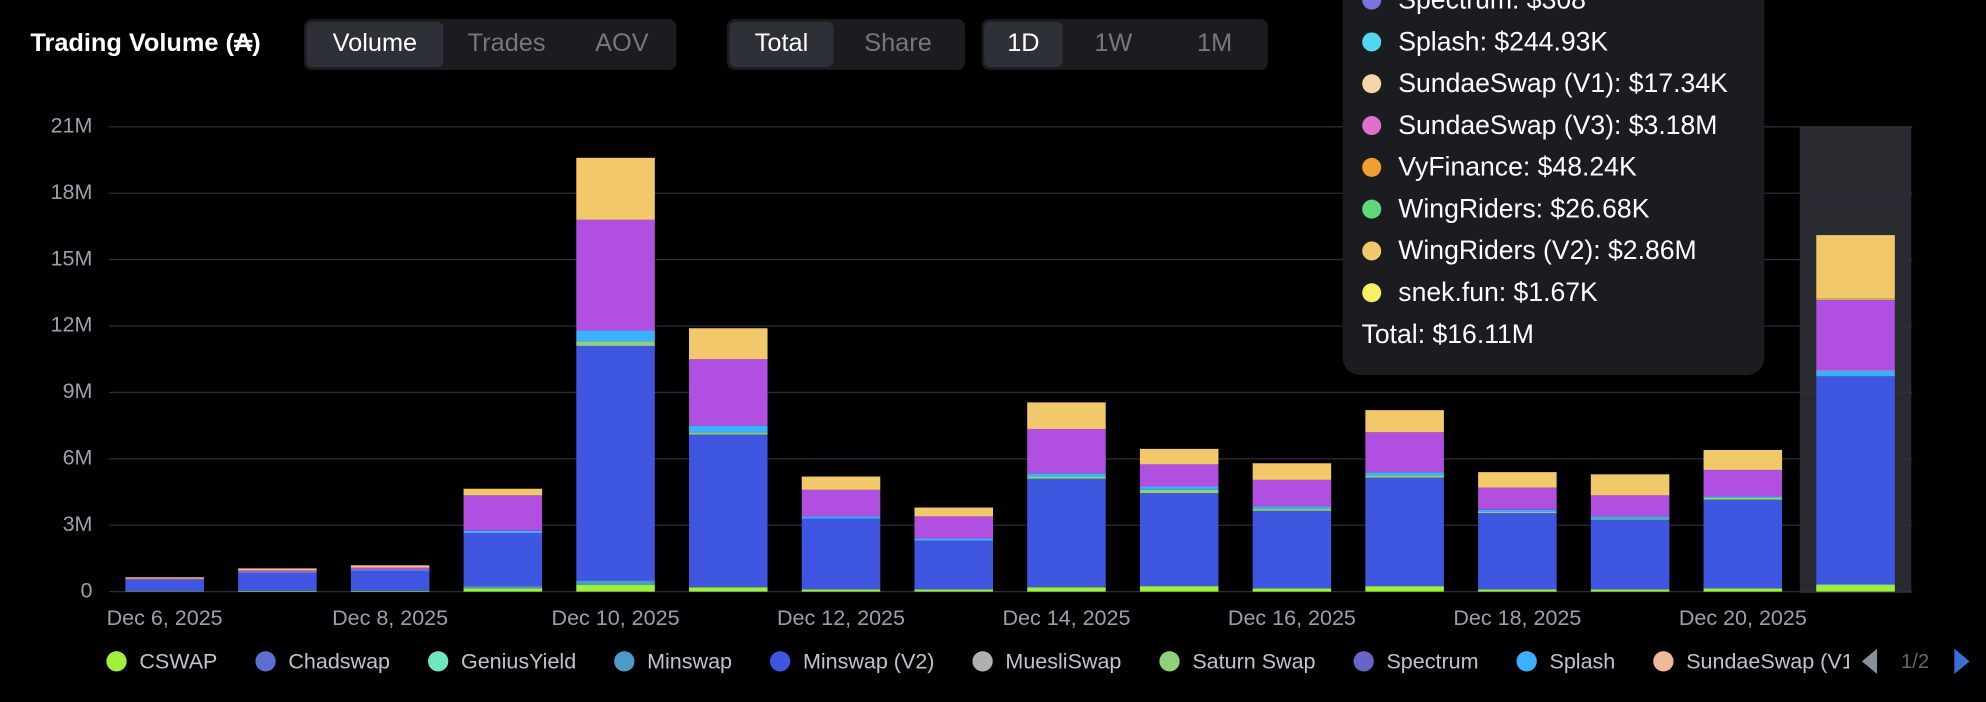  Describe the element at coordinates (1962, 661) in the screenshot. I see `legend-next` at that location.